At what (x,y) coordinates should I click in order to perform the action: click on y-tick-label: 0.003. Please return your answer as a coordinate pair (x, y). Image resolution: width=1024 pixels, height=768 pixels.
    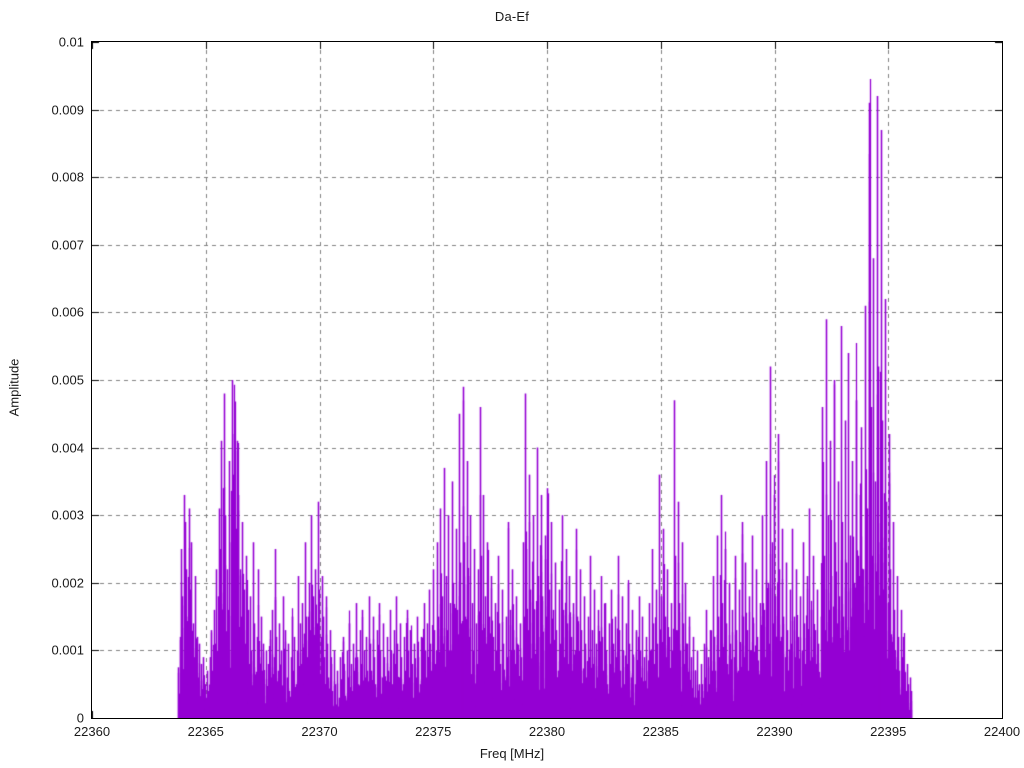
    Looking at the image, I should click on (67, 515).